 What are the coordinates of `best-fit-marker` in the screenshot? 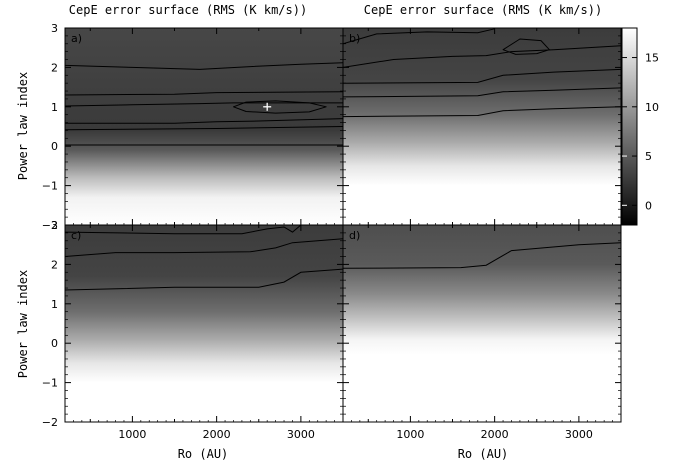 It's located at (267, 106).